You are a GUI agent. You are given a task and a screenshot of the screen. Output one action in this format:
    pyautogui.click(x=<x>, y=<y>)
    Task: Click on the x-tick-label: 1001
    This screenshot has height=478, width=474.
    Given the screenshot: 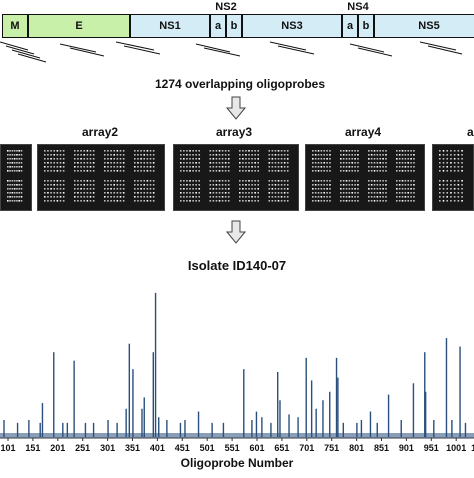 What is the action you would take?
    pyautogui.click(x=456, y=448)
    